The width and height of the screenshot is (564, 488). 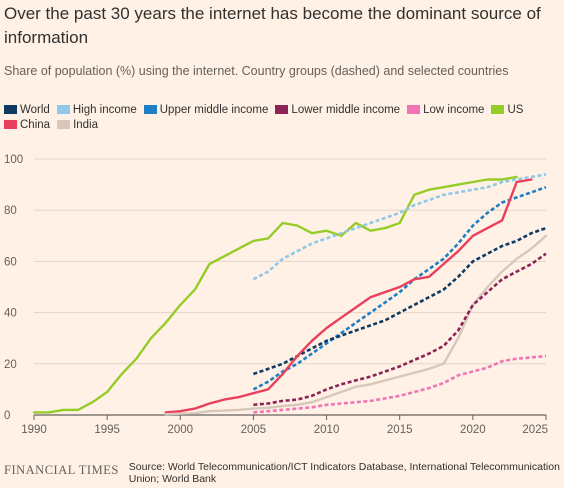 I want to click on legend-item: Upper middle income, so click(x=206, y=109).